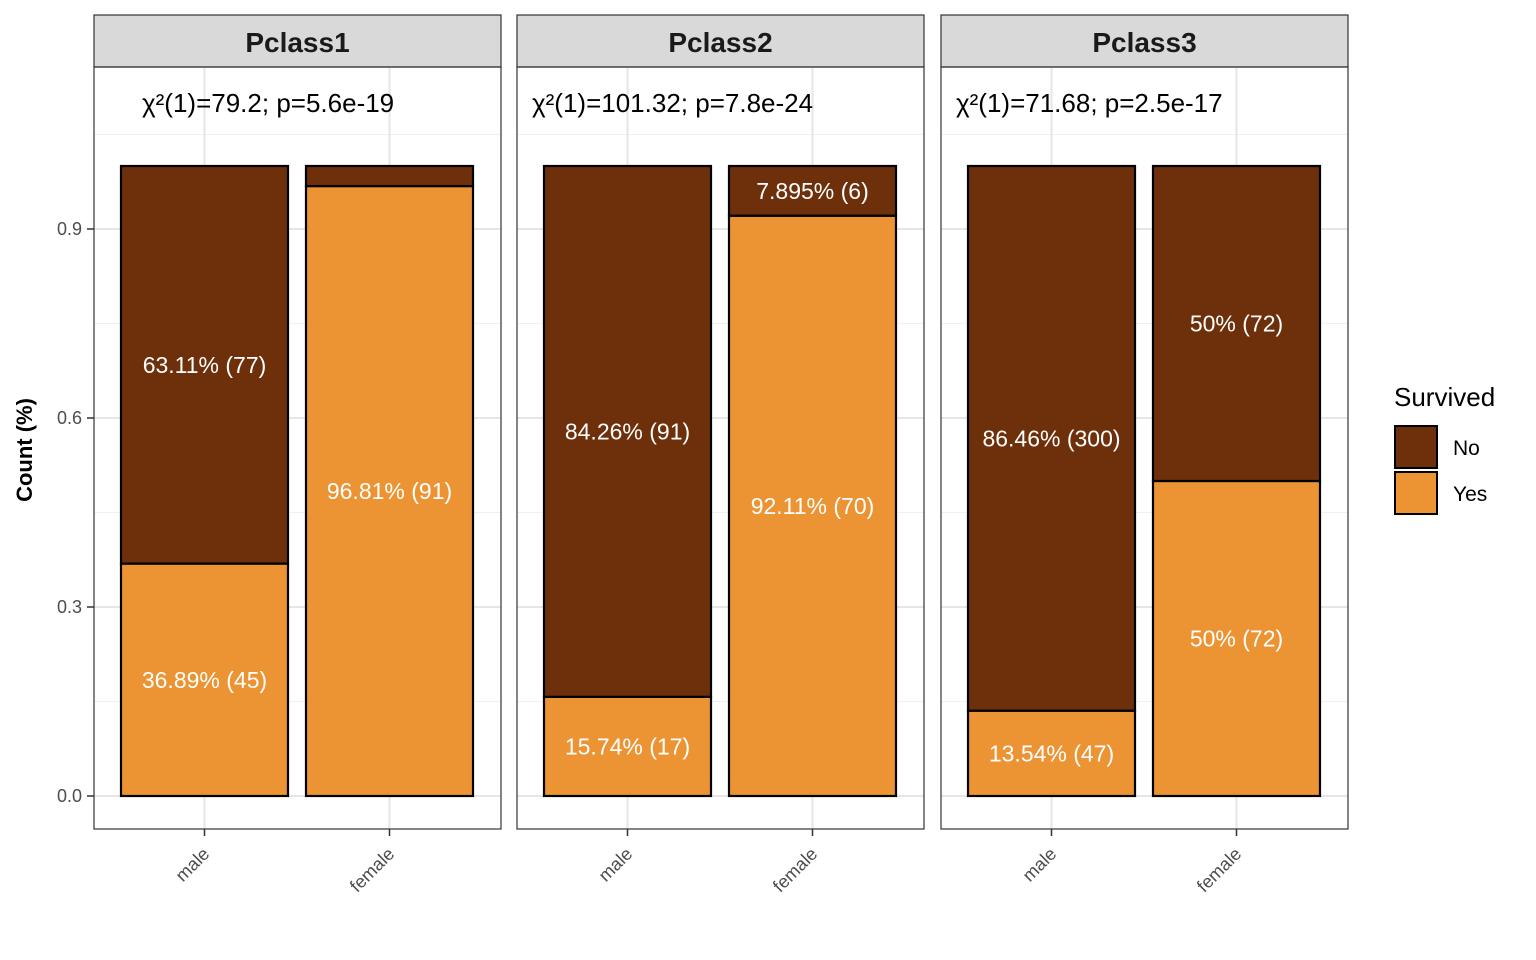 The width and height of the screenshot is (1536, 960). I want to click on y-axis: 0.0 0.3 0.6 0.9, so click(75, 512).